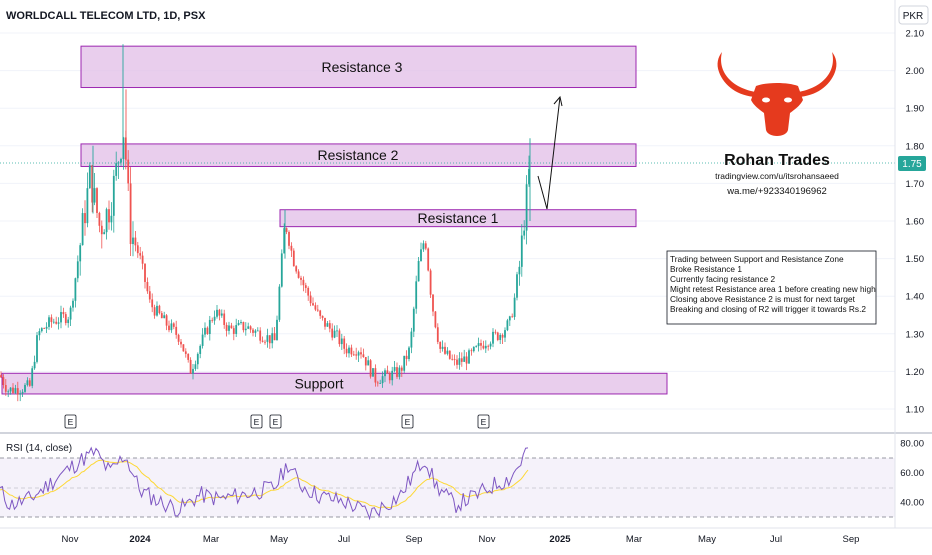  I want to click on time-axis: Nov 2024 Mar May Jul Sep Nov 2025 Mar May Jul Sep, so click(461, 539).